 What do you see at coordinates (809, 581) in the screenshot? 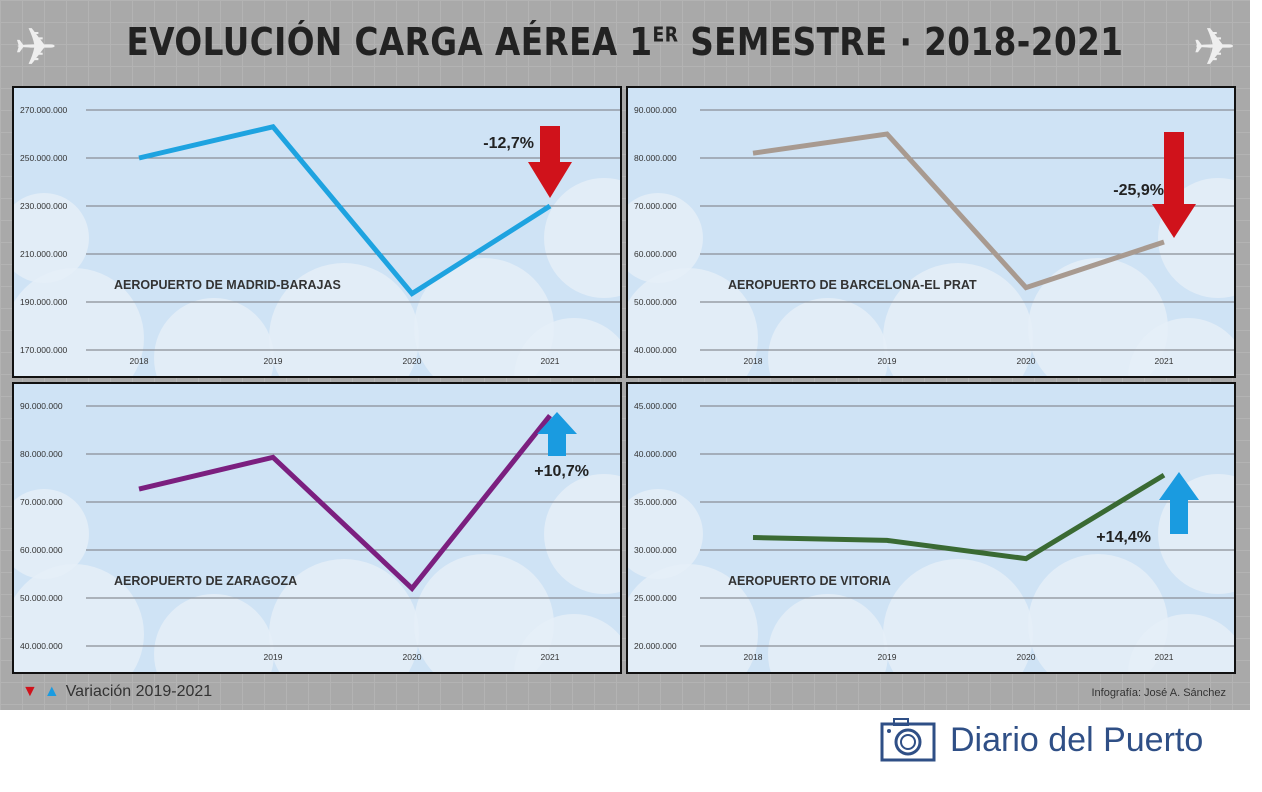
I see `airport-label: AEROPUERTO DE VITORIA` at bounding box center [809, 581].